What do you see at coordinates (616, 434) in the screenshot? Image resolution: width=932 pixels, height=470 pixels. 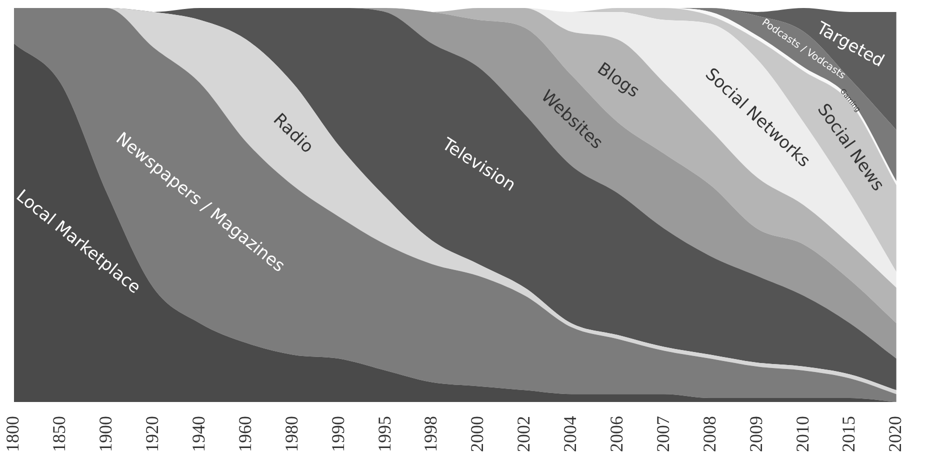 I see `x-tick-label: 2006` at bounding box center [616, 434].